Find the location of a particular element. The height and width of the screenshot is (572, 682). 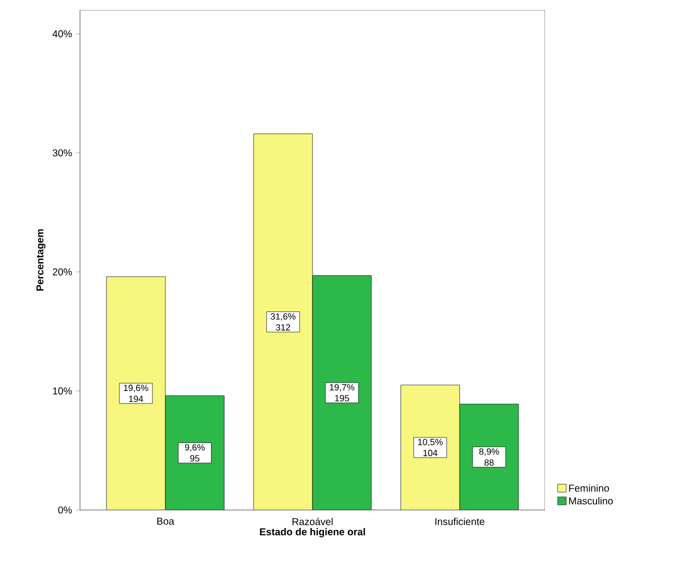

y-axis-title: Percentagem is located at coordinates (41, 260).